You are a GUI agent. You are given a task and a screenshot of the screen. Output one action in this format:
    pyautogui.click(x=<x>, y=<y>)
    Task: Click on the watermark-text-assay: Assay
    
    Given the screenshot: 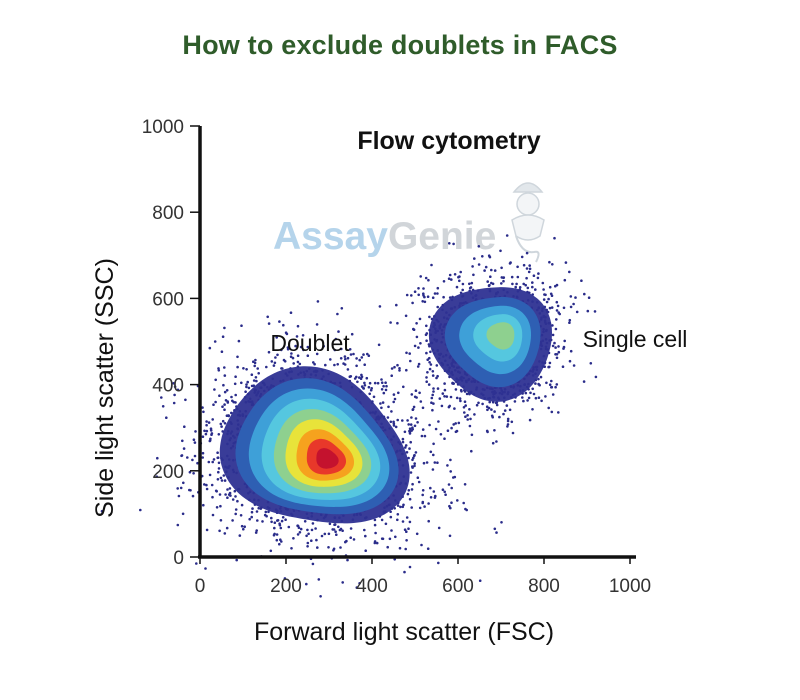 What is the action you would take?
    pyautogui.click(x=330, y=236)
    